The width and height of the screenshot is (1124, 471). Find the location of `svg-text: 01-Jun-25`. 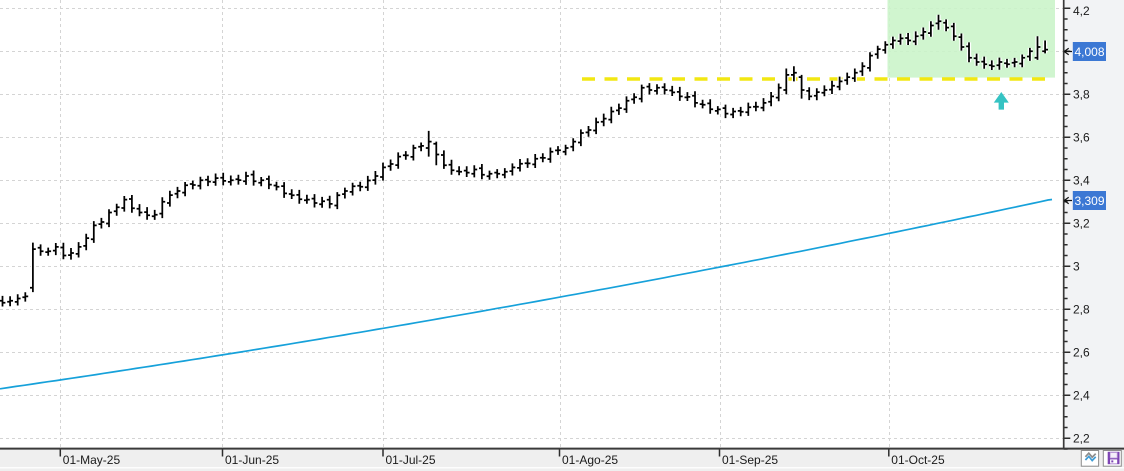

svg-text: 01-Jun-25 is located at coordinates (252, 460).